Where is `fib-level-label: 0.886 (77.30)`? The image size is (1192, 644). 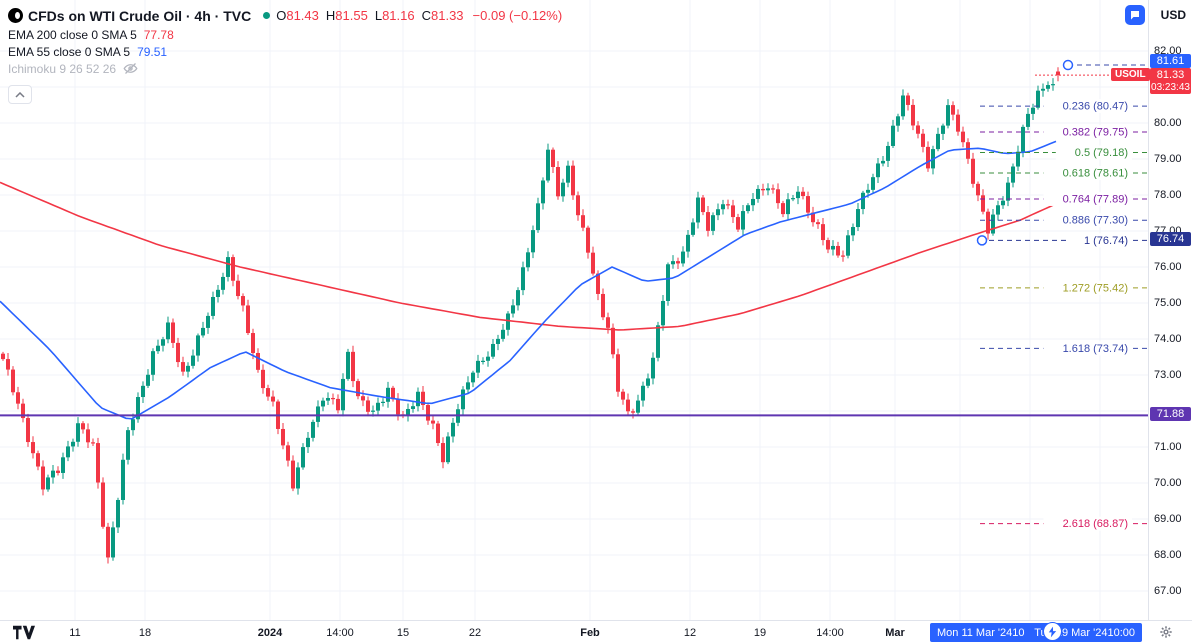
fib-level-label: 0.886 (77.30) is located at coordinates (1095, 221).